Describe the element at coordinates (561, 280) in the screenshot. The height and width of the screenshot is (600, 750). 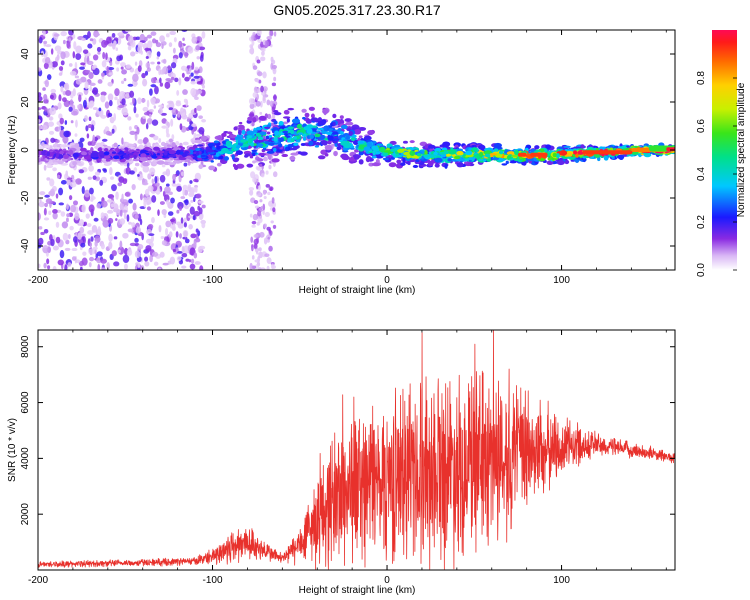
I see `x-tick-label: 100` at that location.